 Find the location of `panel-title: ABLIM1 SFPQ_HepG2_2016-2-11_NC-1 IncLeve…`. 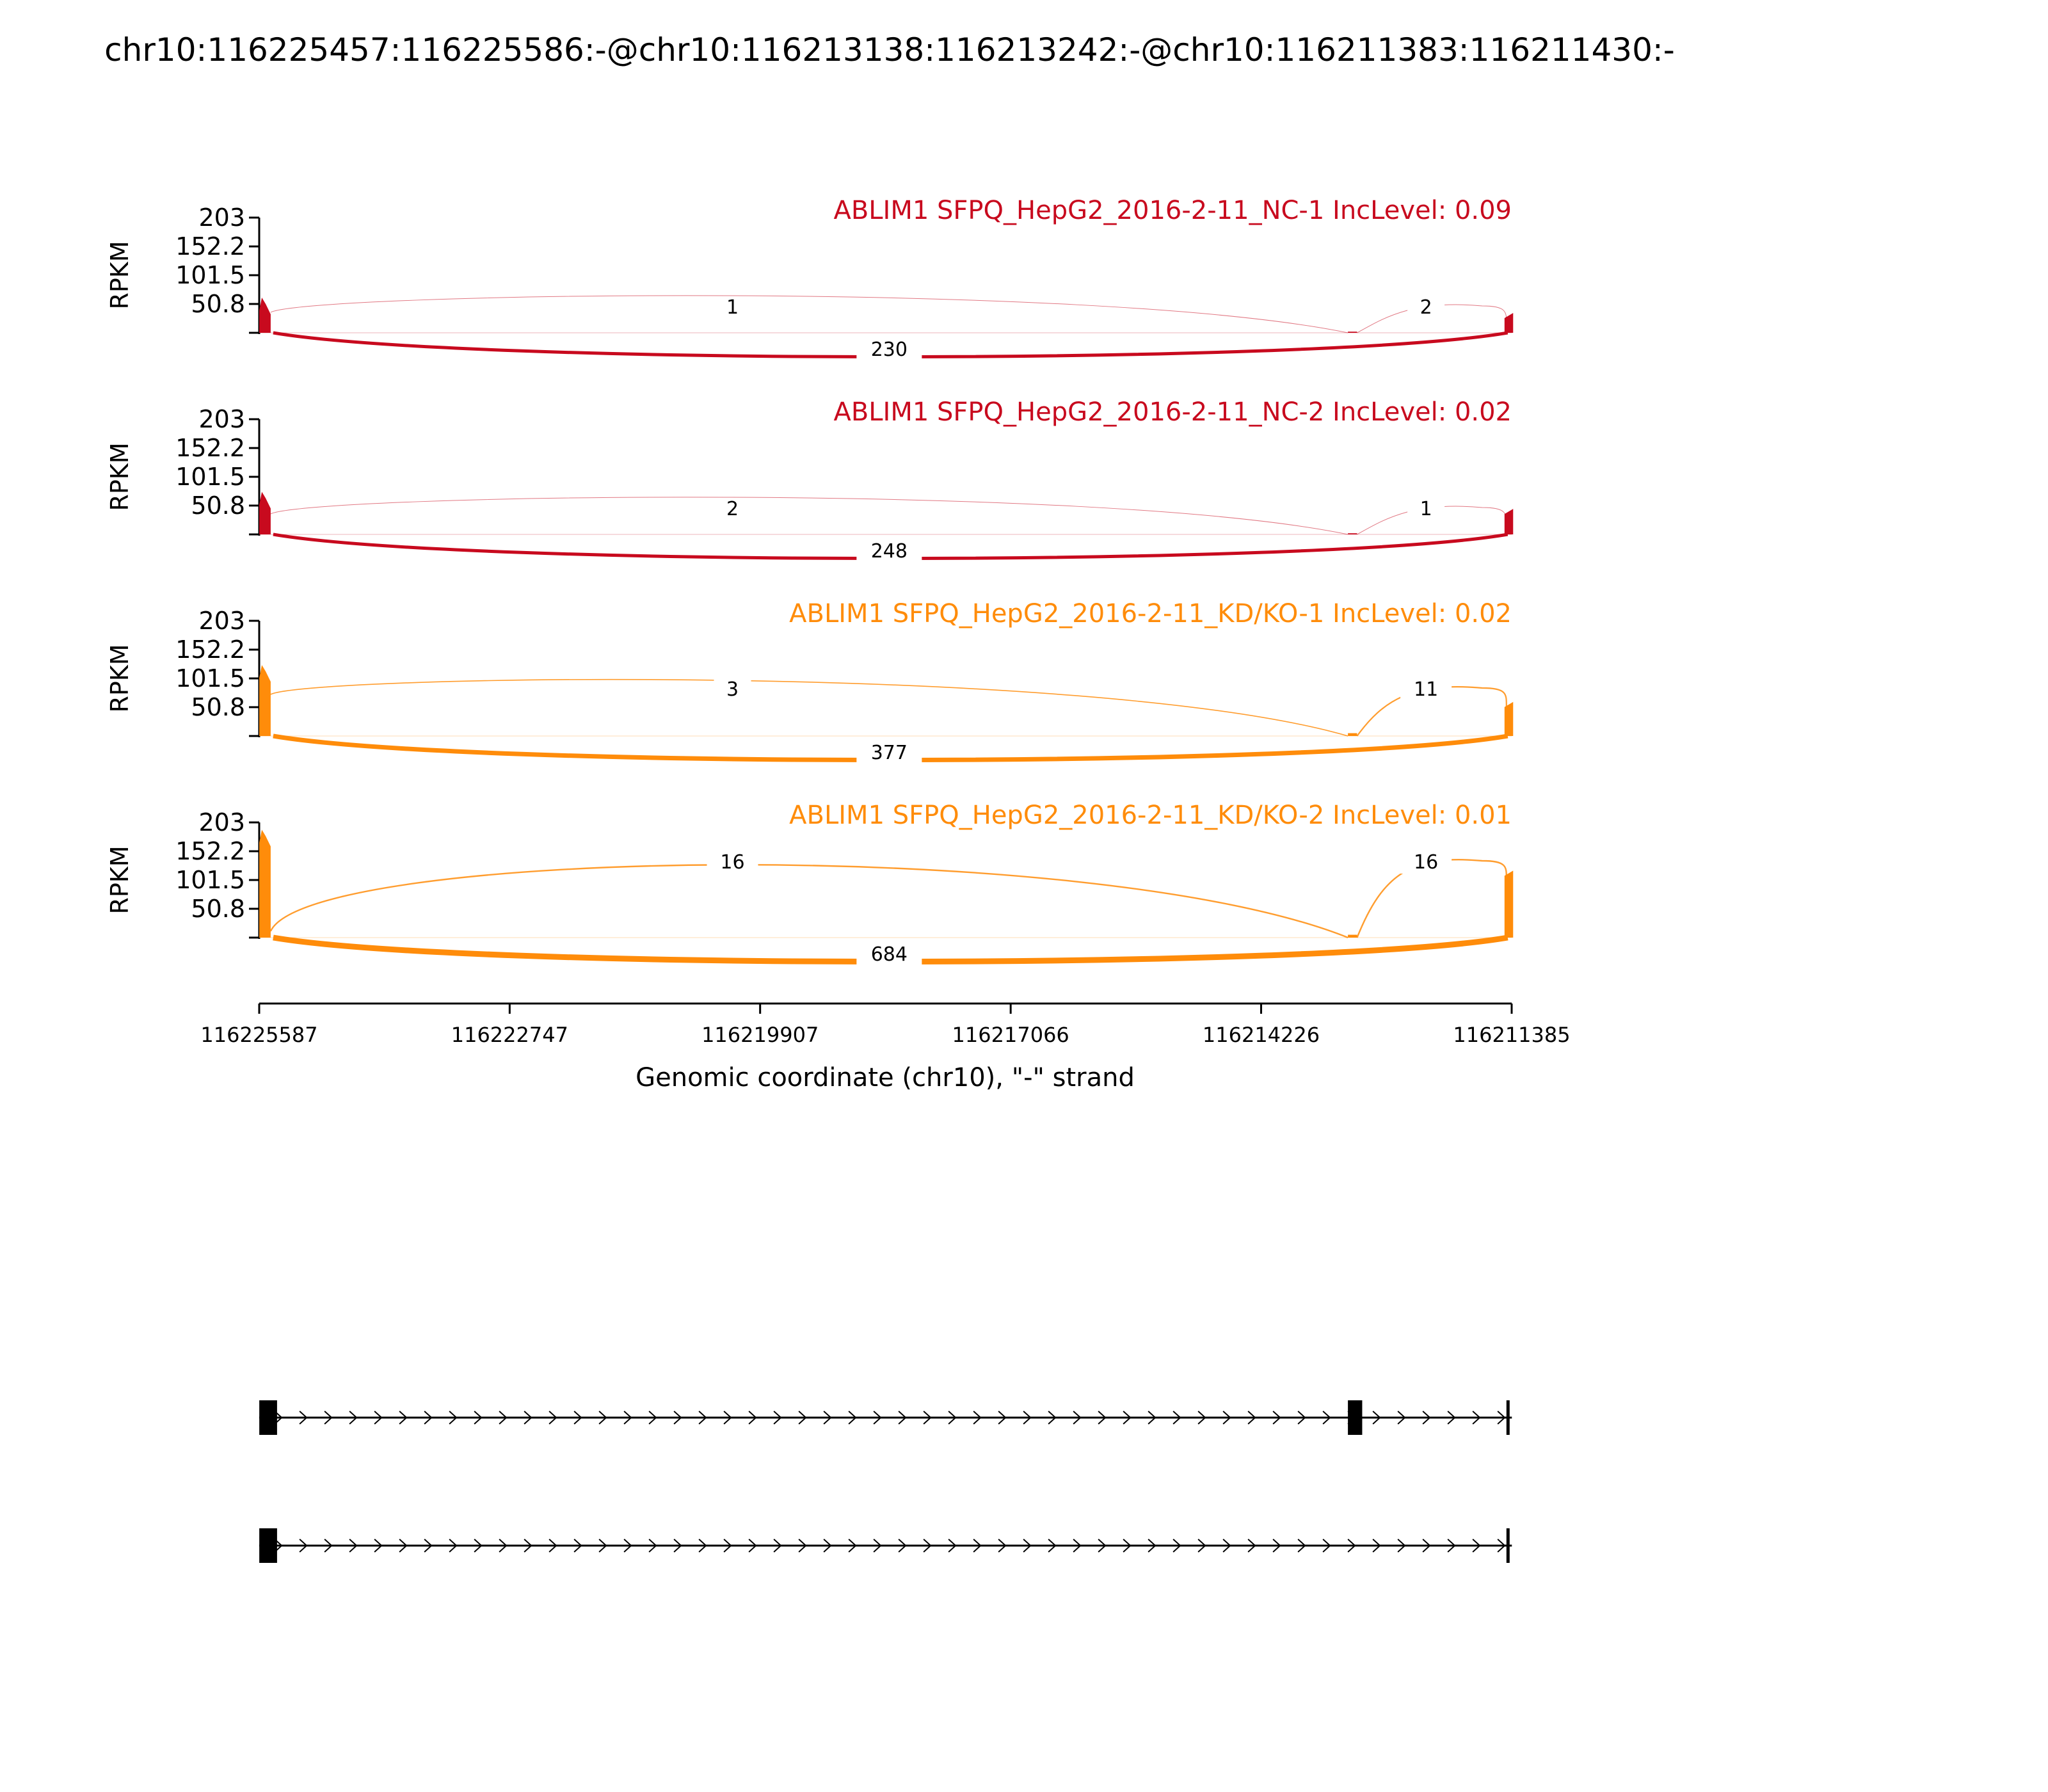

panel-title: ABLIM1 SFPQ_HepG2_2016-2-11_NC-1 IncLeve… is located at coordinates (1172, 210).